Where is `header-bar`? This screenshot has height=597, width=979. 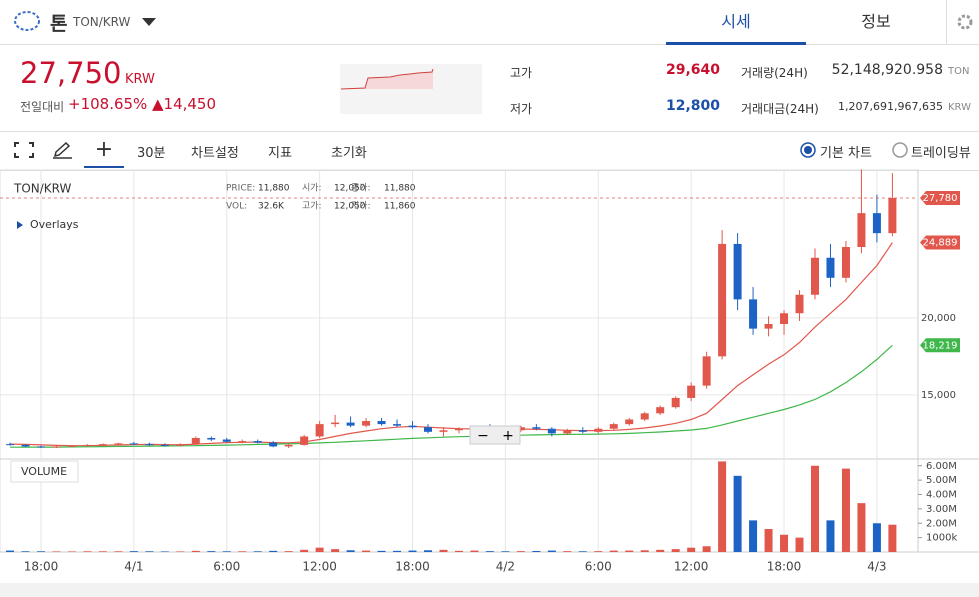 header-bar is located at coordinates (489, 22).